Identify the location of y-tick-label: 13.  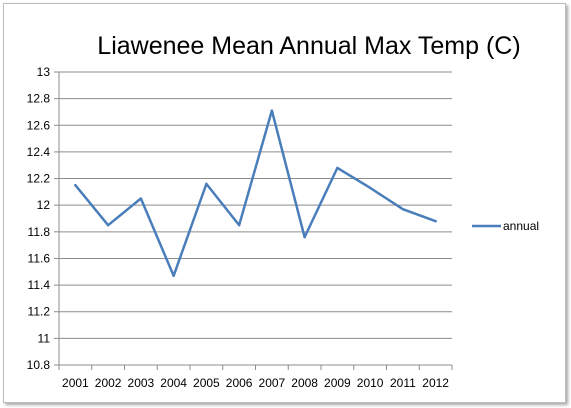
(44, 72).